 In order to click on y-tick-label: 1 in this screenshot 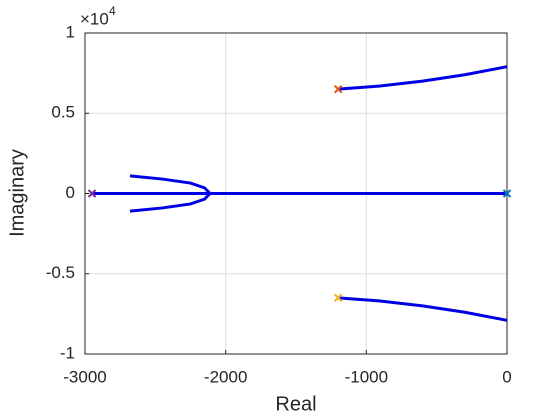, I will do `click(70, 31)`.